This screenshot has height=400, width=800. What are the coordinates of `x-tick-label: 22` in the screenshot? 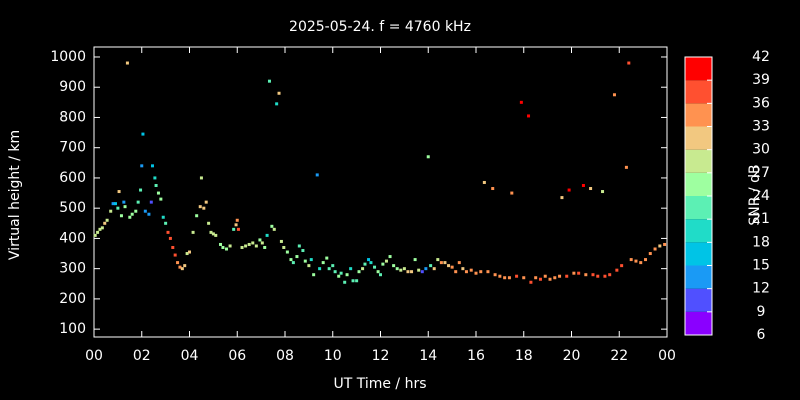 It's located at (619, 356).